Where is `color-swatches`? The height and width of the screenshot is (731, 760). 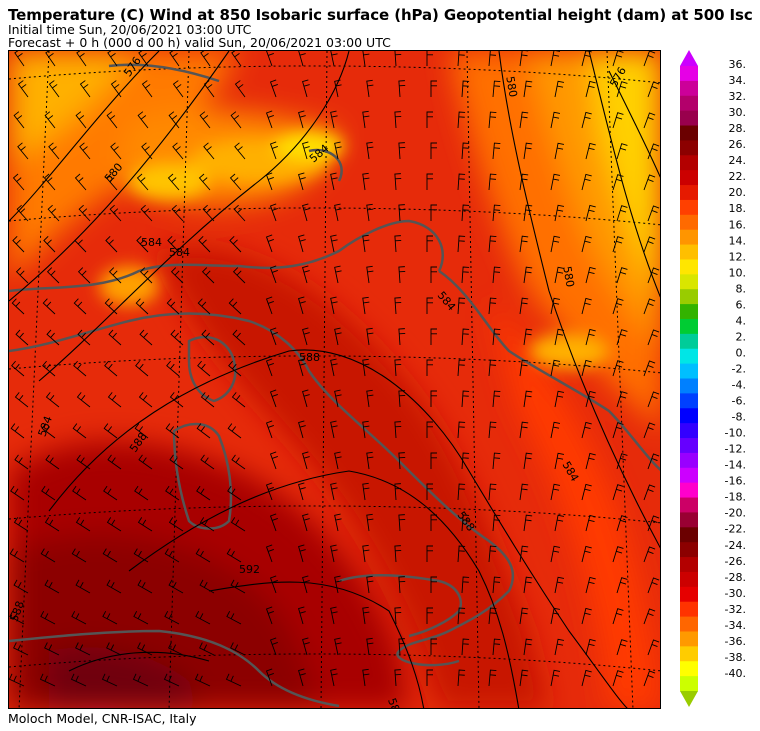 color-swatches is located at coordinates (689, 378).